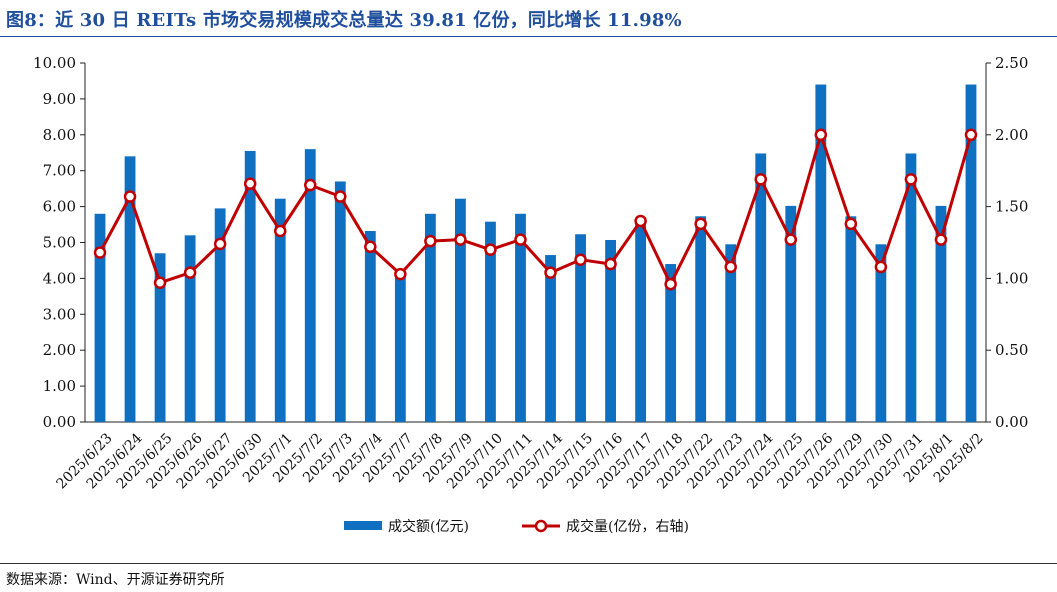 The width and height of the screenshot is (1057, 592). Describe the element at coordinates (59, 386) in the screenshot. I see `y-left-tick-label: 1.00` at that location.